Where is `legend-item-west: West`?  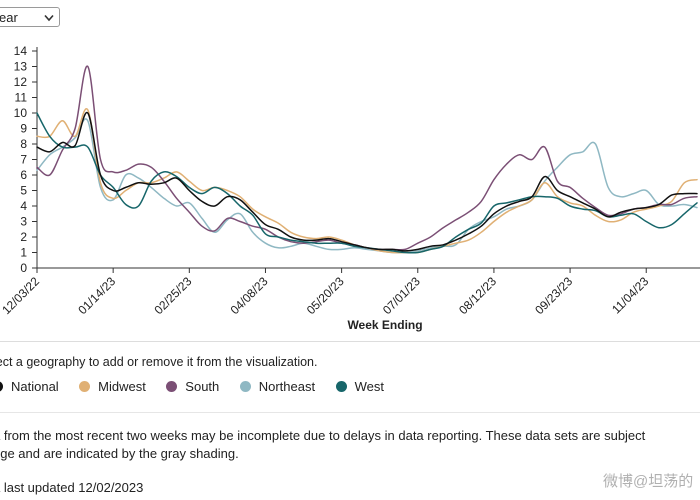
legend-item-west: West is located at coordinates (359, 386).